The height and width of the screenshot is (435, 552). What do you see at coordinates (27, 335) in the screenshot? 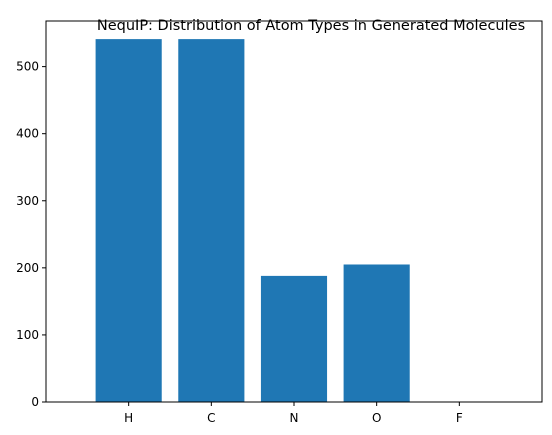
I see `y-tick-label: 100` at bounding box center [27, 335].